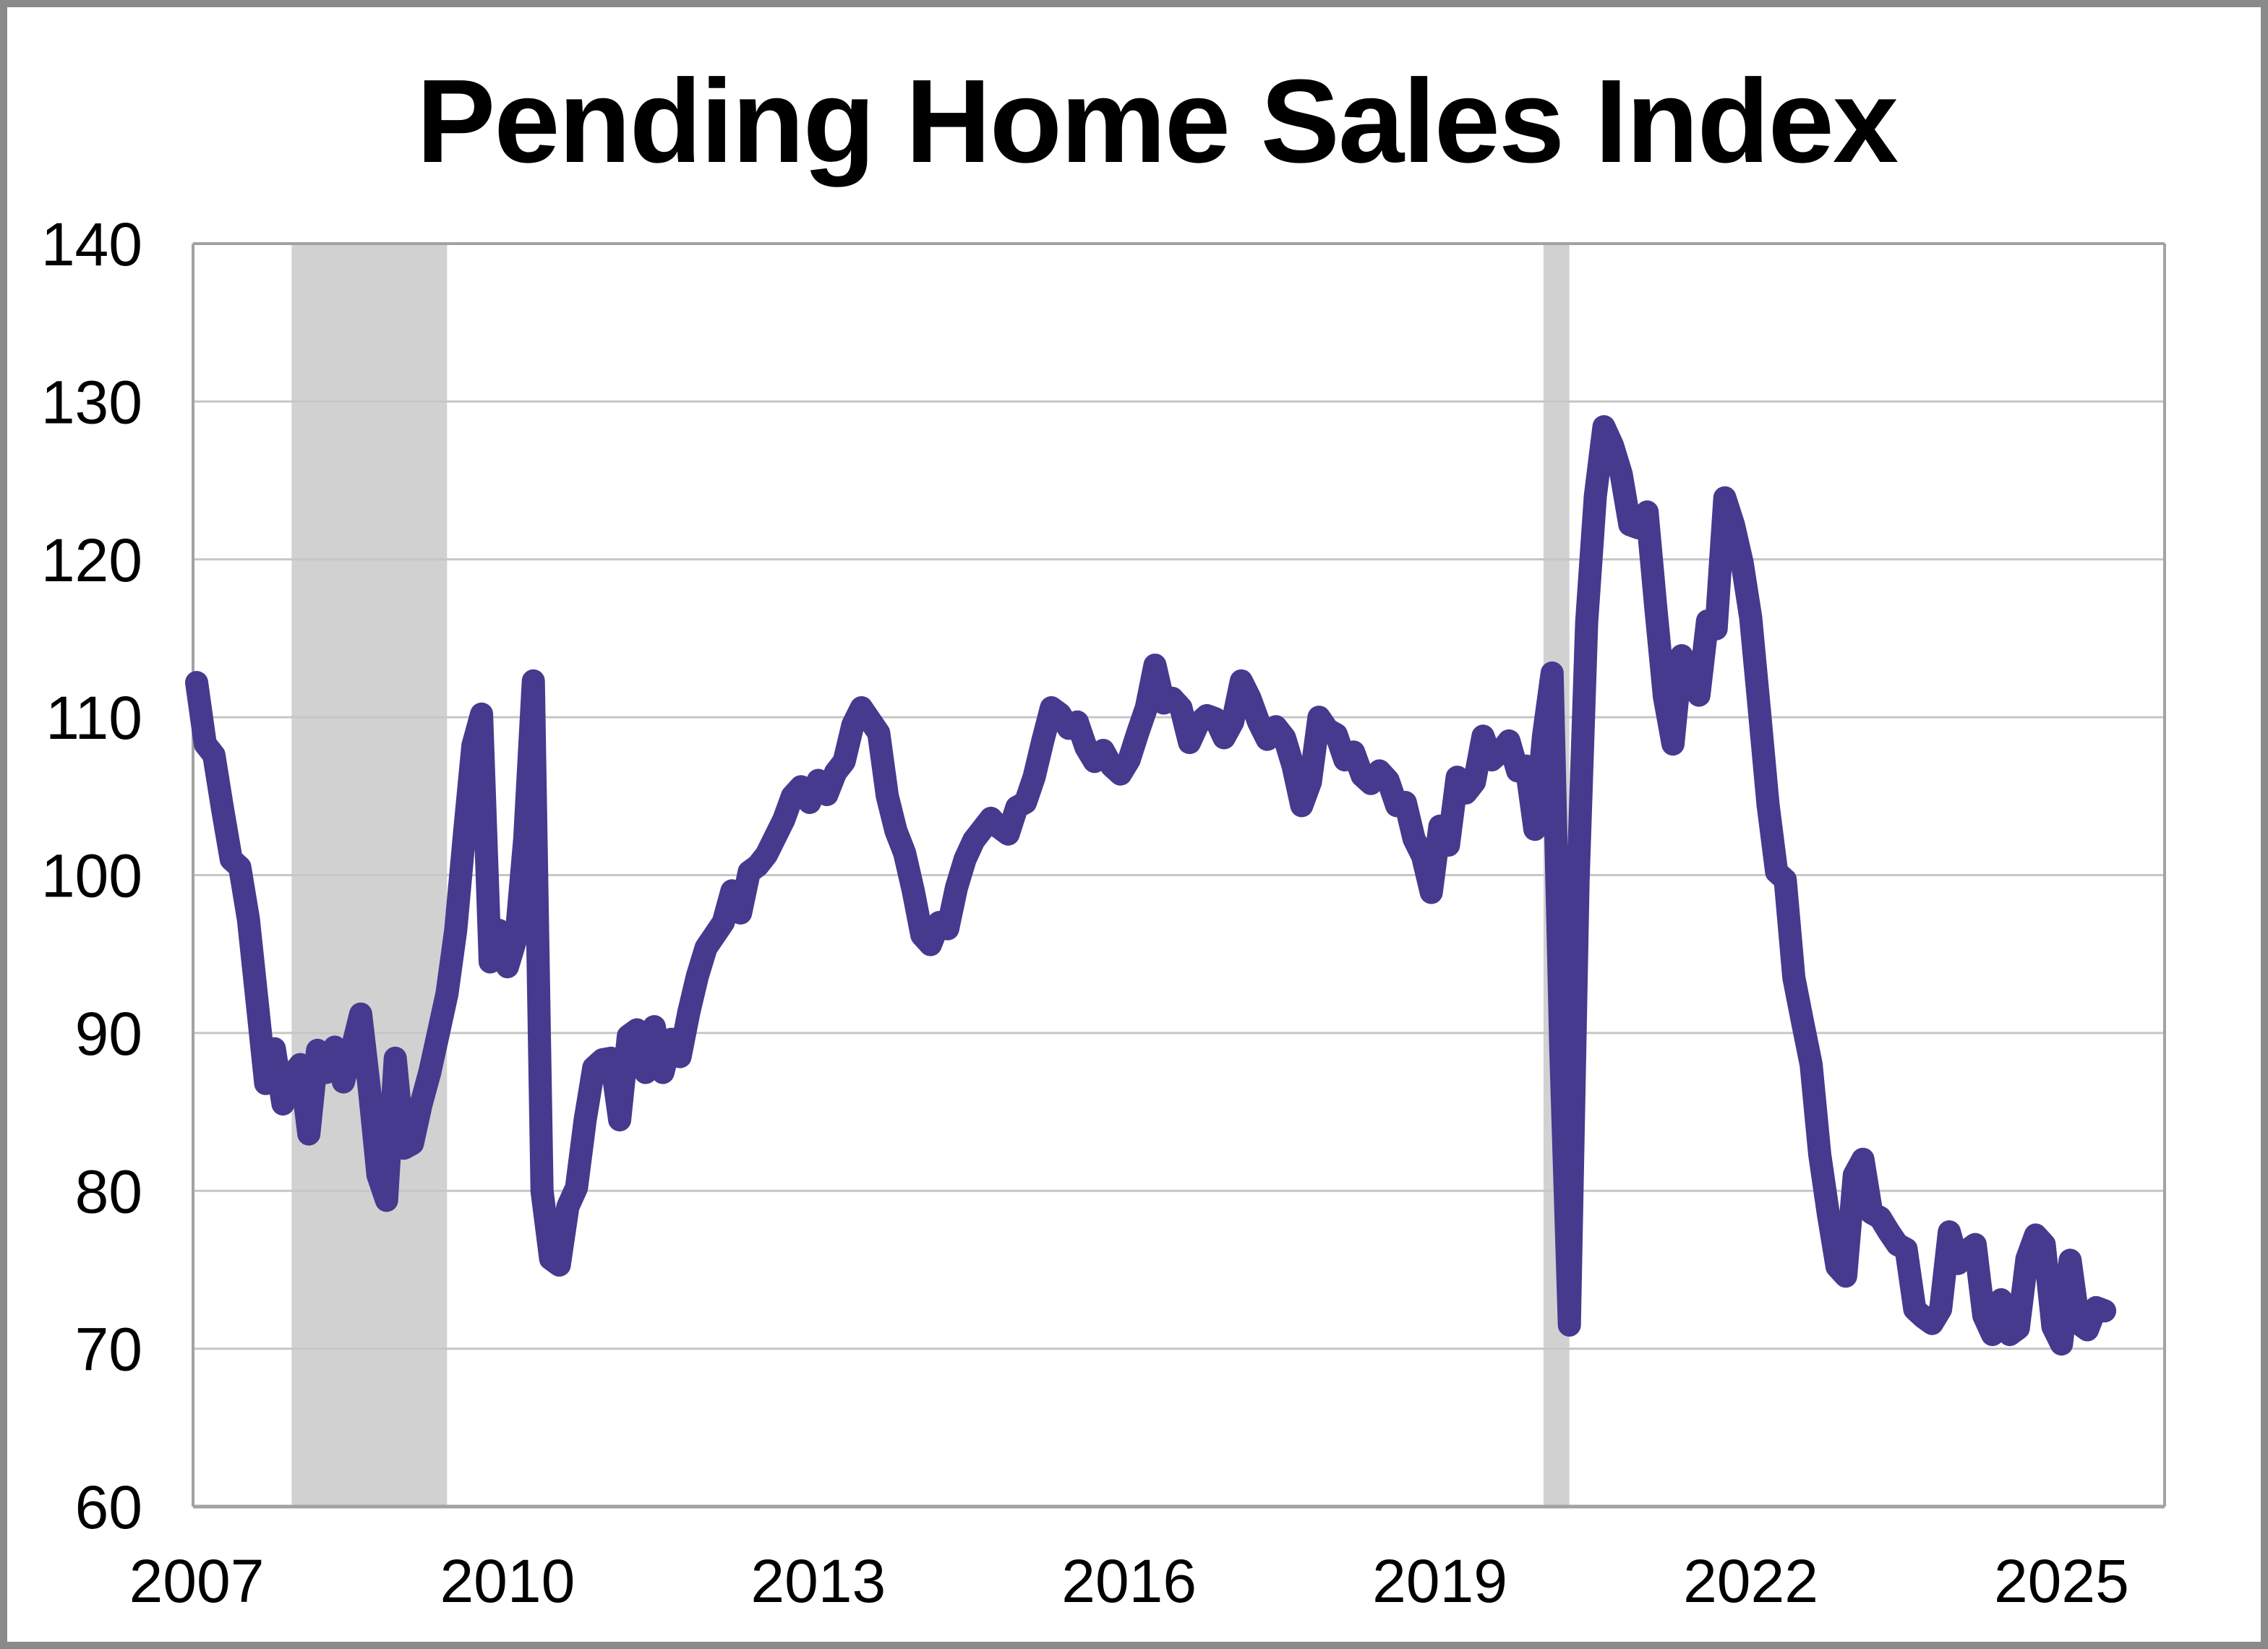 This screenshot has width=2268, height=1649. What do you see at coordinates (91, 560) in the screenshot?
I see `y-tick-label-120: 120` at bounding box center [91, 560].